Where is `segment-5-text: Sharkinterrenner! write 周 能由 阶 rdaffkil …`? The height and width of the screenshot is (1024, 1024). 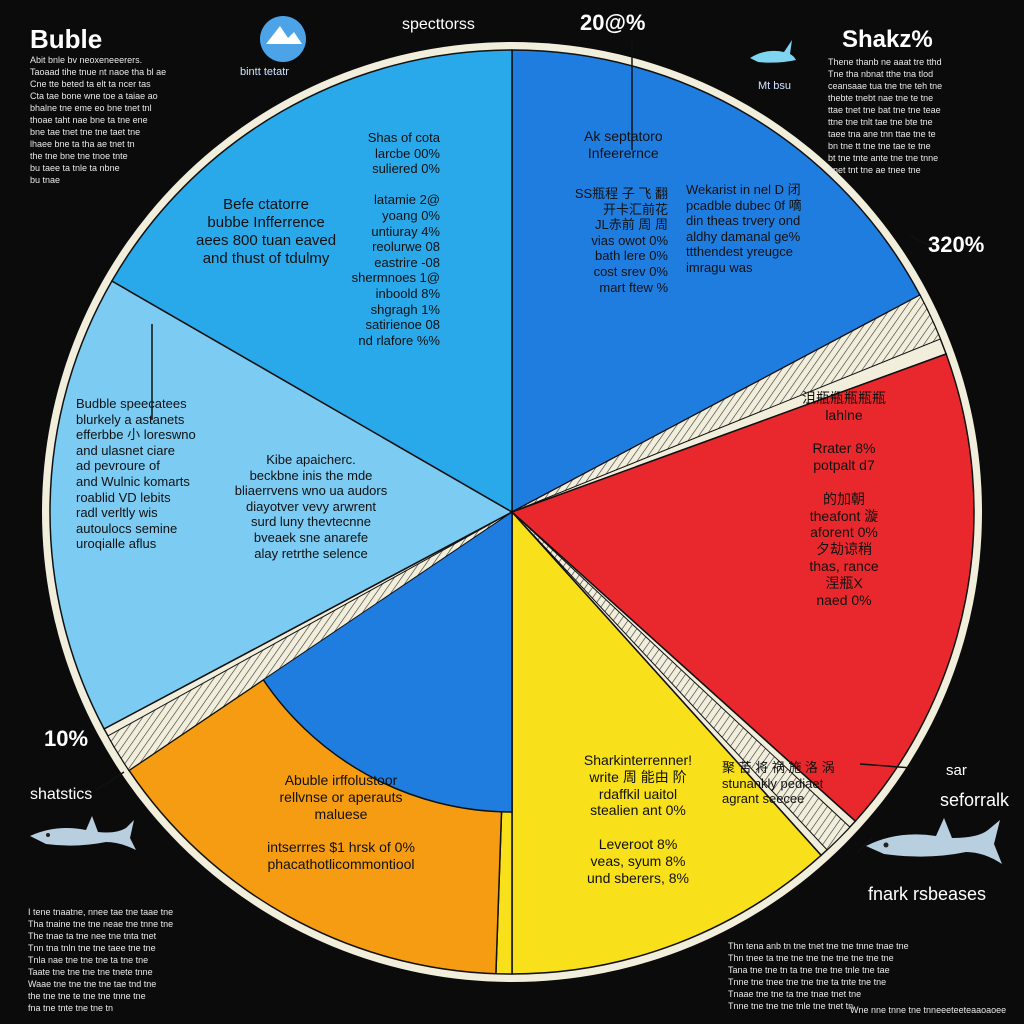
segment-5-text: Sharkinterrenner! write 周 能由 阶 rdaffkil … is located at coordinates (638, 819).